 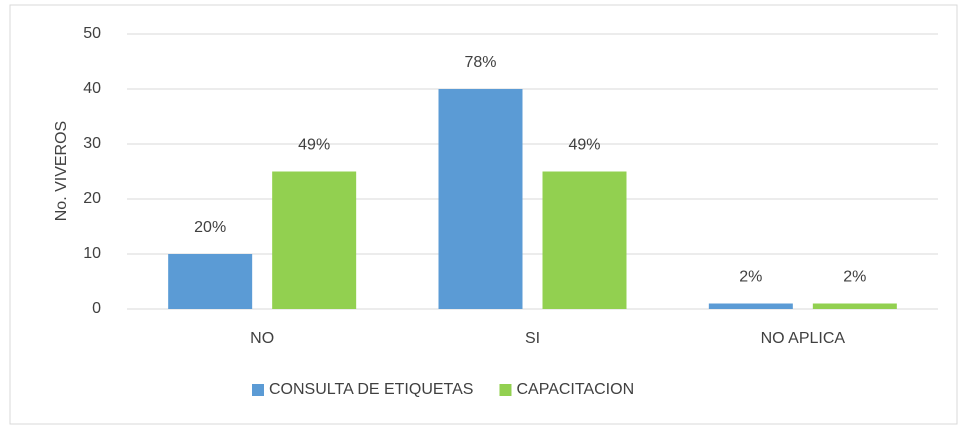 I want to click on y-tick-label: 30, so click(x=92, y=143).